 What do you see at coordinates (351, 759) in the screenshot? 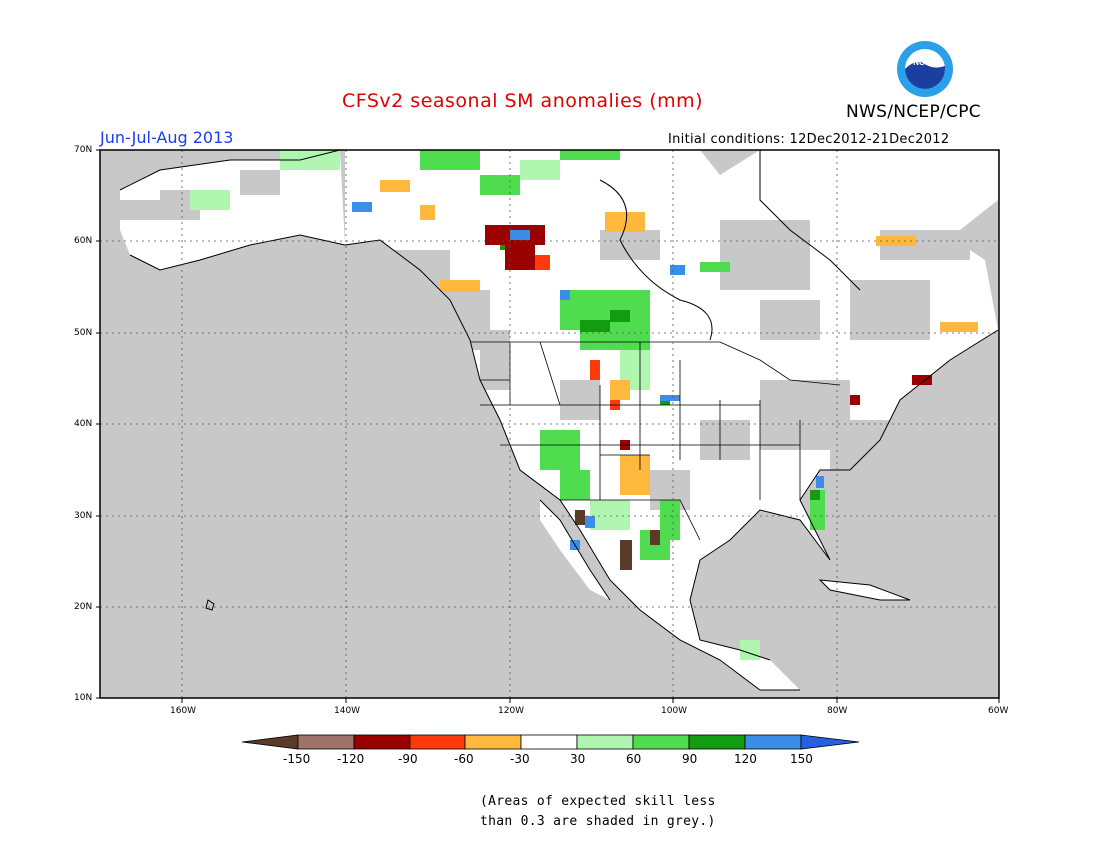
I see `colorbar-label: -120` at bounding box center [351, 759].